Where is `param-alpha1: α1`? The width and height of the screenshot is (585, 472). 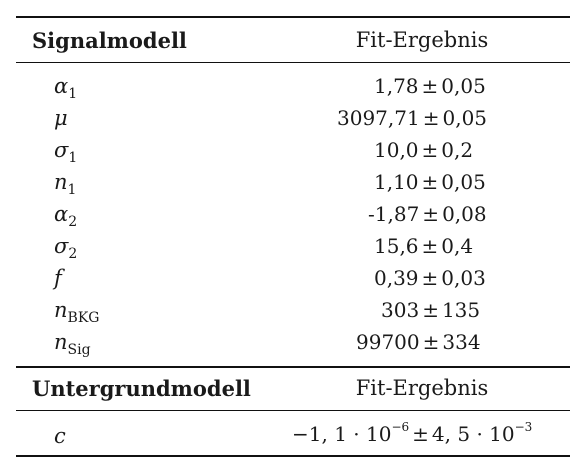
param-alpha1: α1 is located at coordinates (66, 88).